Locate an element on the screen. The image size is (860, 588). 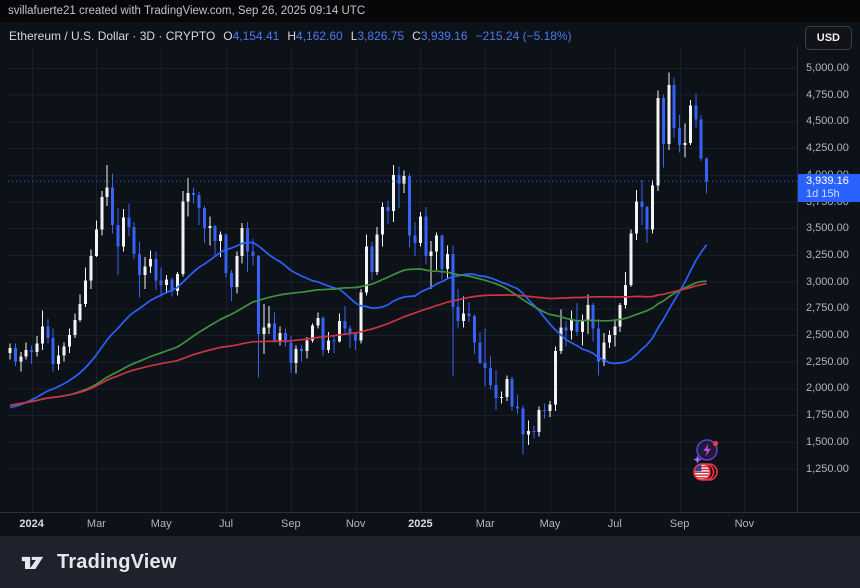
price-tick-label: 2,250.00 is located at coordinates (827, 361).